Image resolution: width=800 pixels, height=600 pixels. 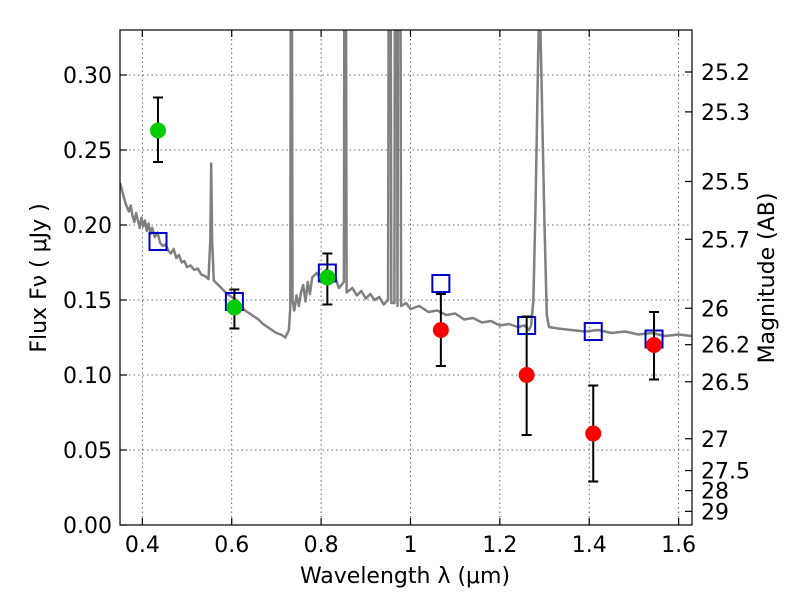 I want to click on y-tick-label: 0.30, so click(x=87, y=76).